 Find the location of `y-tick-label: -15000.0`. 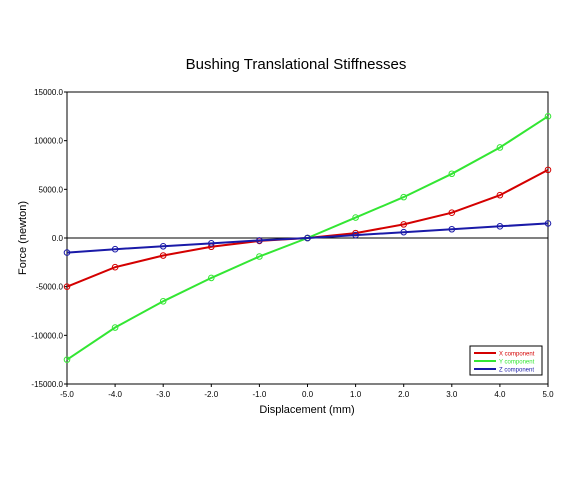

y-tick-label: -15000.0 is located at coordinates (47, 384).